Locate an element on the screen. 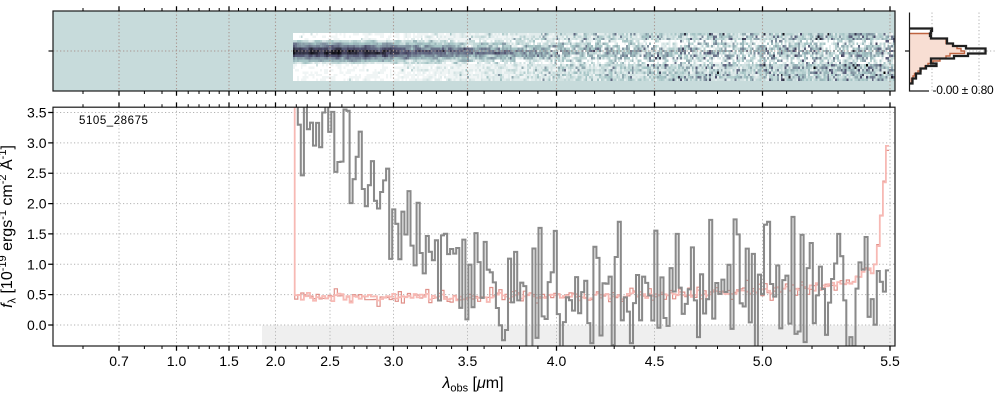  svg-text: 0.0 is located at coordinates (37, 325).